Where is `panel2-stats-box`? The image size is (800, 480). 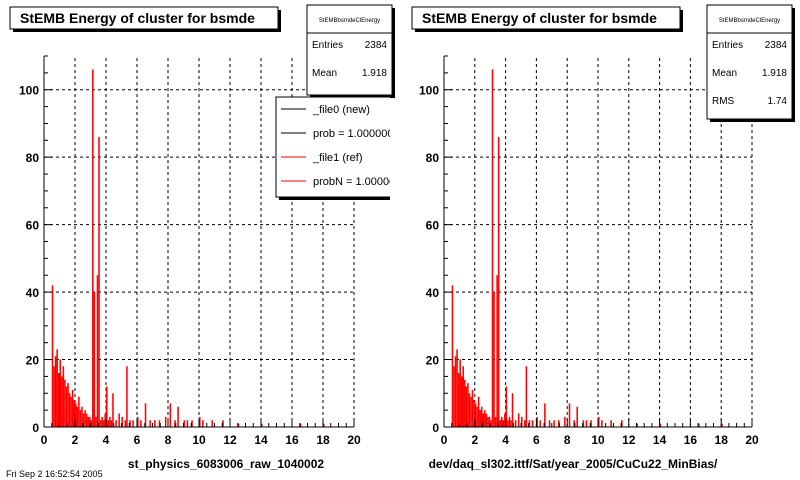 panel2-stats-box is located at coordinates (749, 62).